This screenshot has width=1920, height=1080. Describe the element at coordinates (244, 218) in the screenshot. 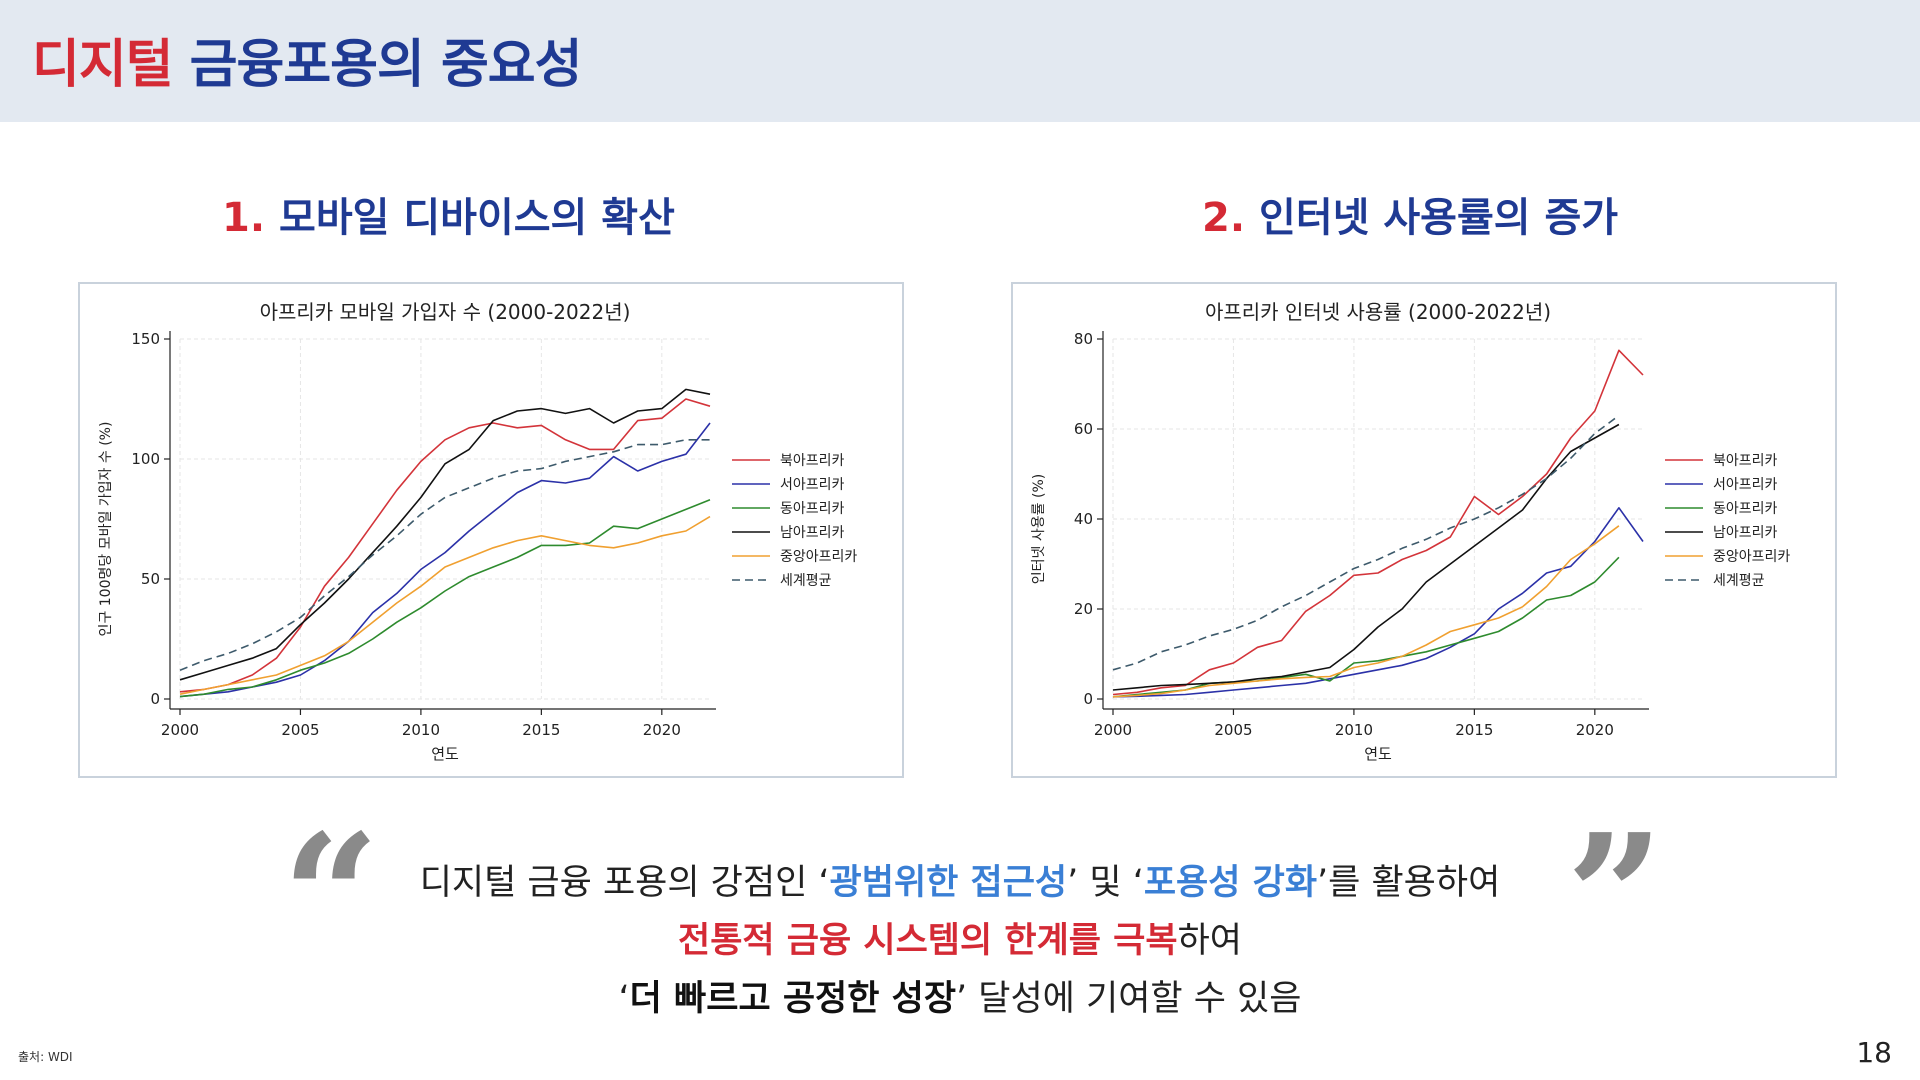

I see `section-number: 1.` at that location.